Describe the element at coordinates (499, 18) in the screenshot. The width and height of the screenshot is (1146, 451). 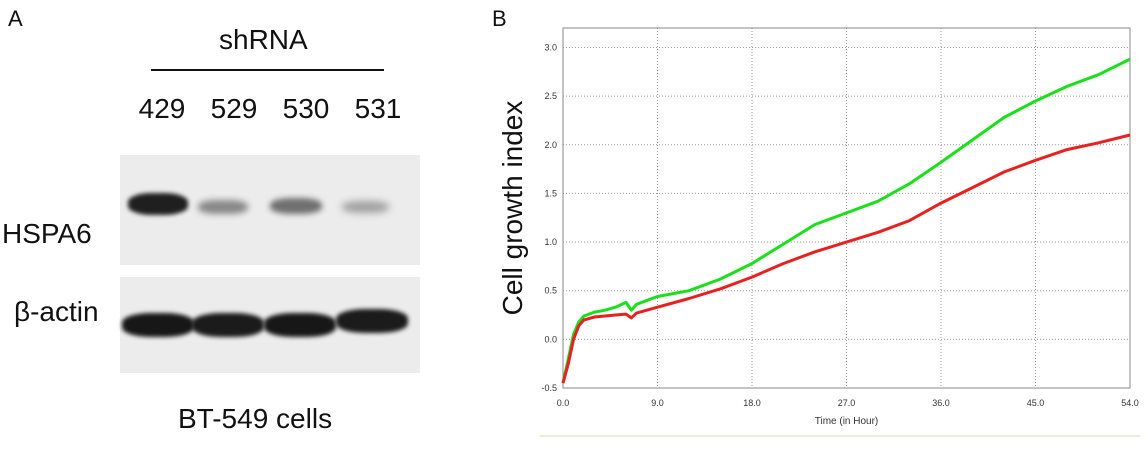
I see `panel-b-letter: B` at that location.